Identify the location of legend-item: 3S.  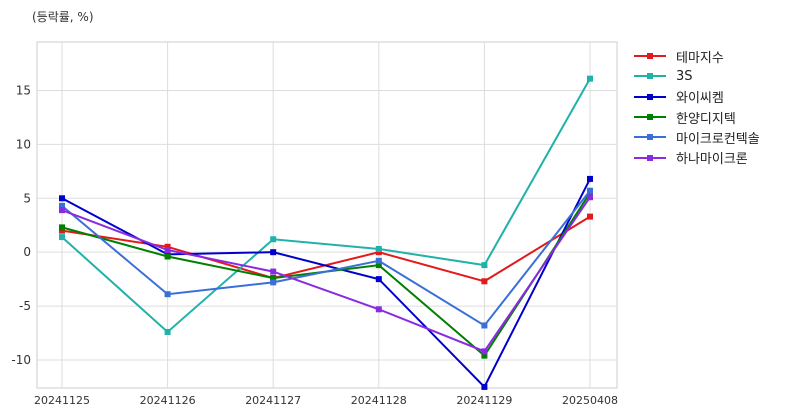
(697, 76).